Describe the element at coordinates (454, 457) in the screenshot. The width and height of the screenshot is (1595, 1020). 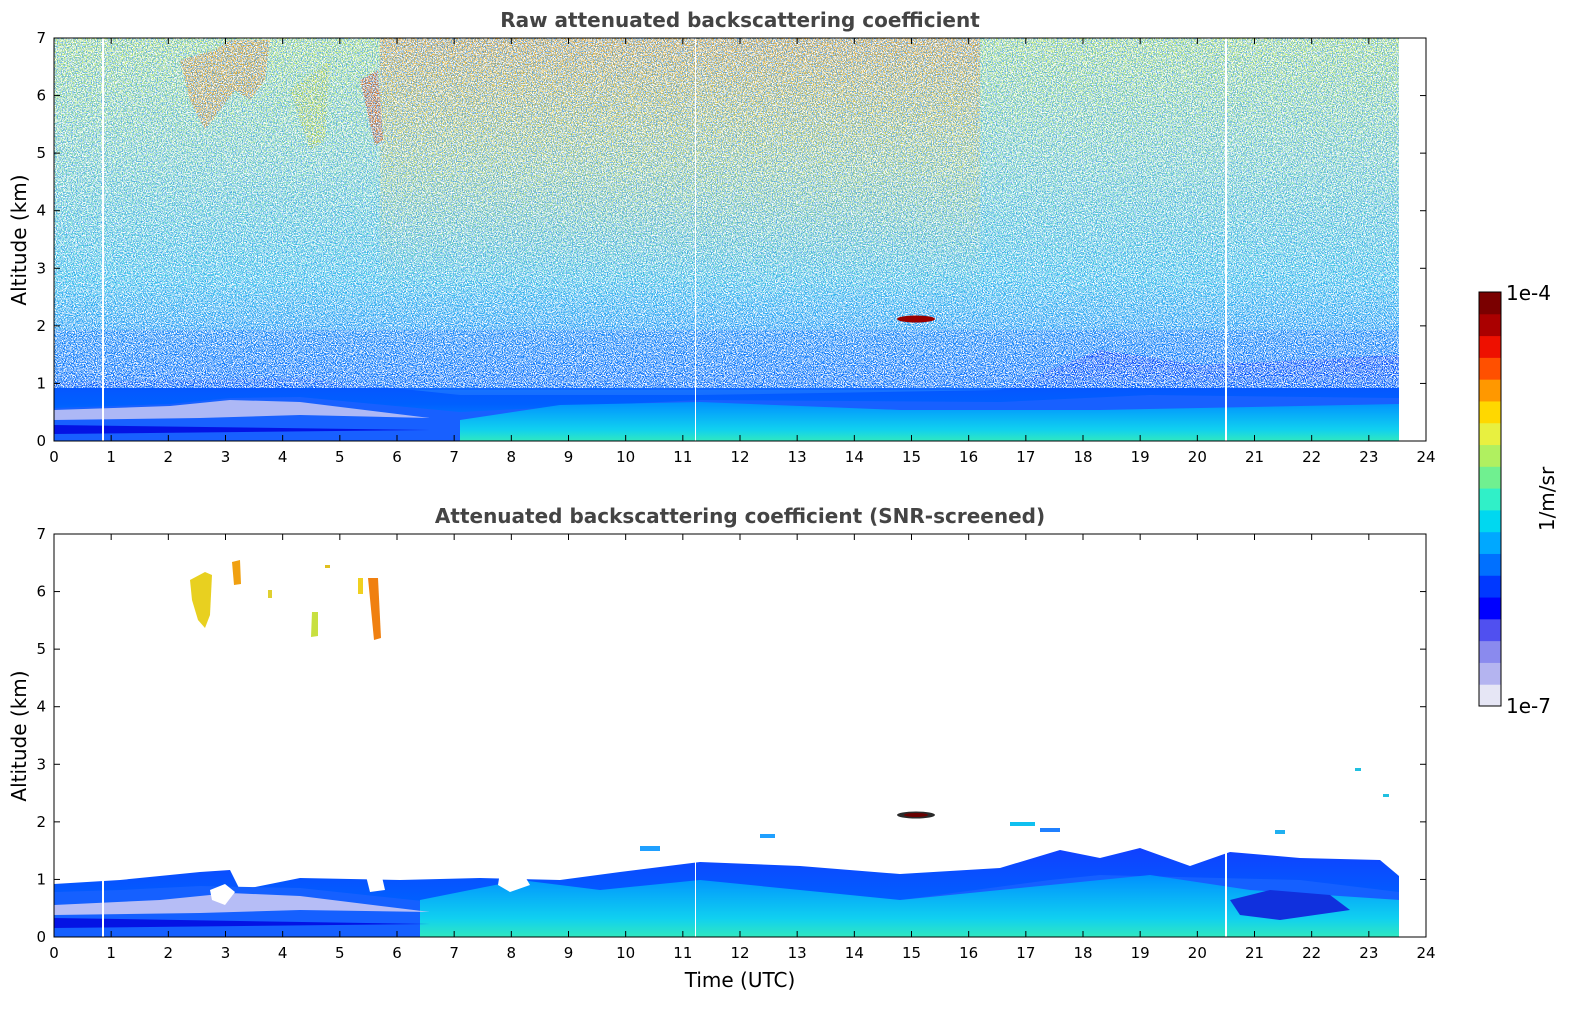
I see `x-tick-label: 7` at that location.